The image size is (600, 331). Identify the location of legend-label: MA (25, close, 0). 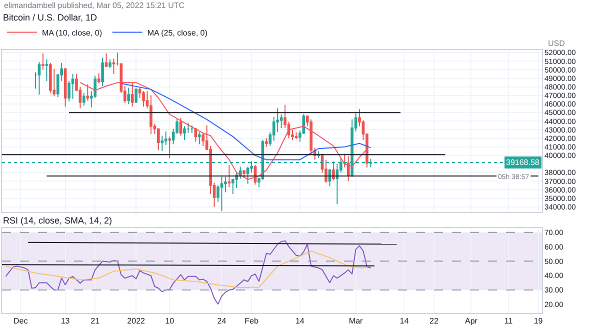
(177, 33).